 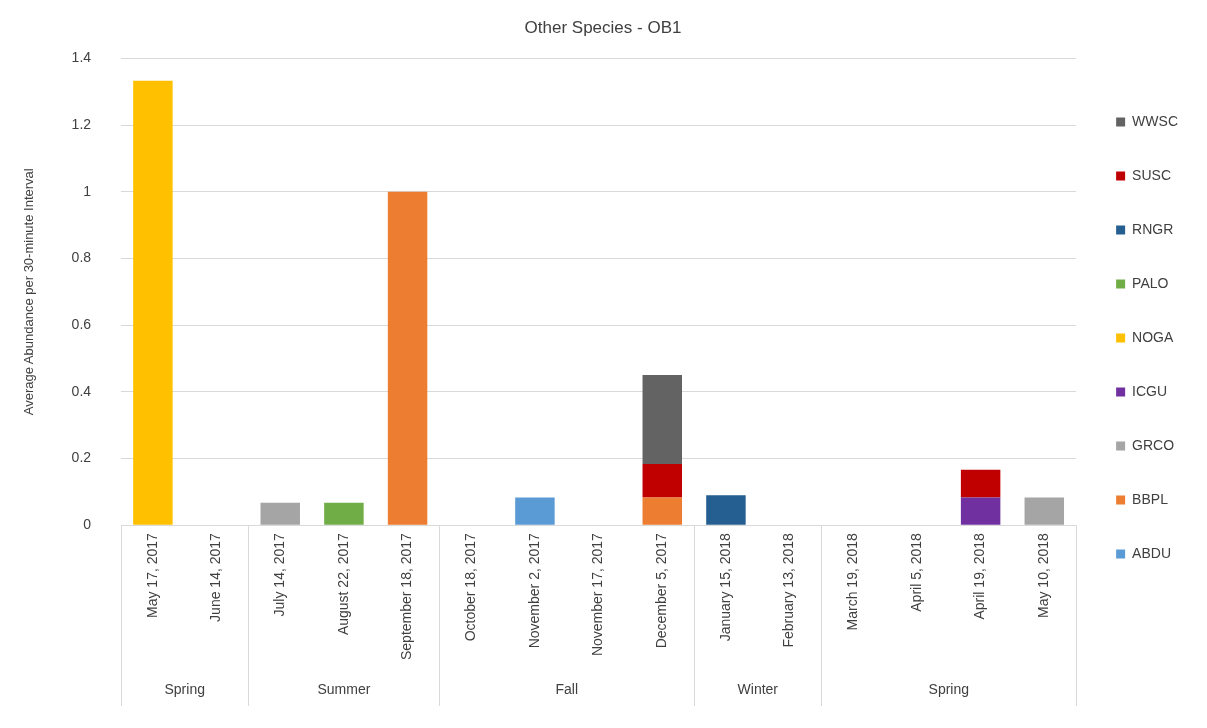 What do you see at coordinates (533, 590) in the screenshot?
I see `x-tick-label: November 2, 2017` at bounding box center [533, 590].